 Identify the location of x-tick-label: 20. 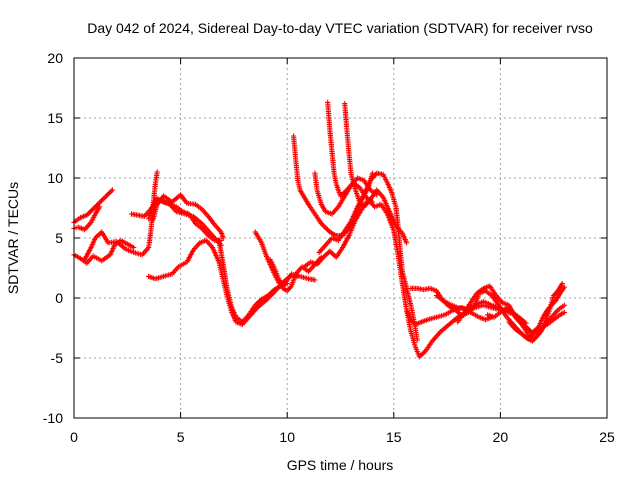
(501, 437).